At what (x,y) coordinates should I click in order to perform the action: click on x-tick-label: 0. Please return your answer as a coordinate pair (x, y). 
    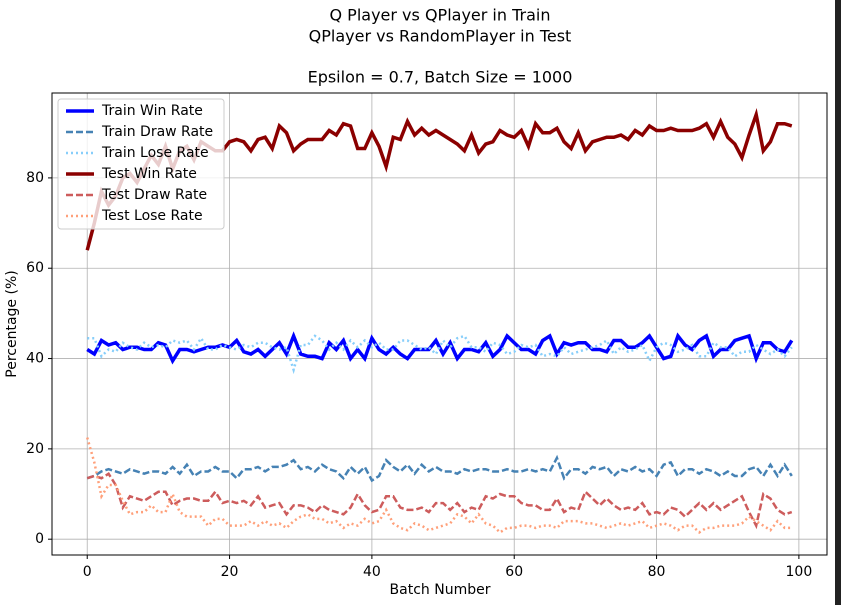
    Looking at the image, I should click on (87, 572).